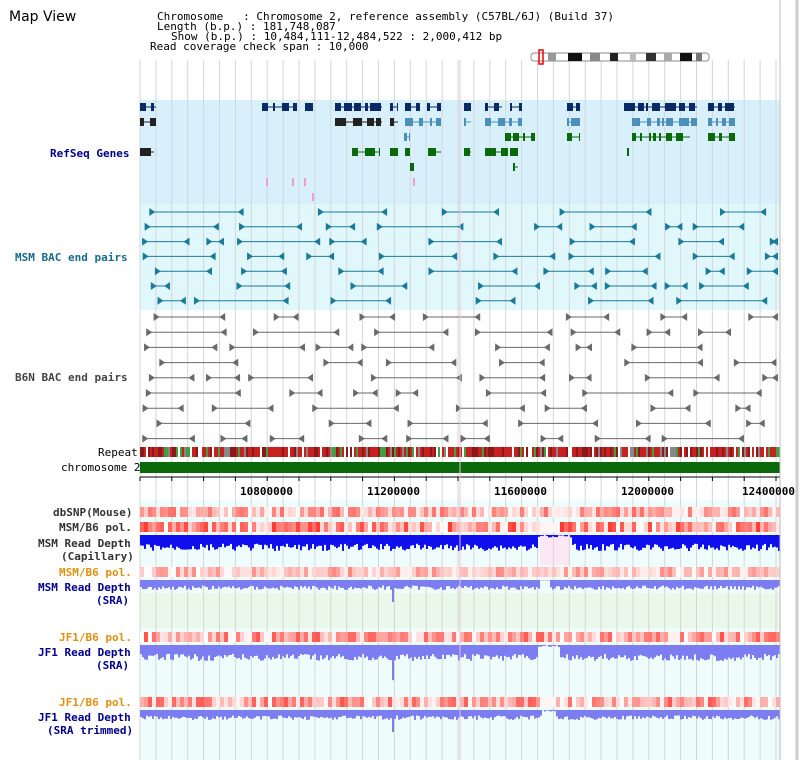 The height and width of the screenshot is (760, 800). Describe the element at coordinates (460, 256) in the screenshot. I see `msm-bac-end-pairs` at that location.